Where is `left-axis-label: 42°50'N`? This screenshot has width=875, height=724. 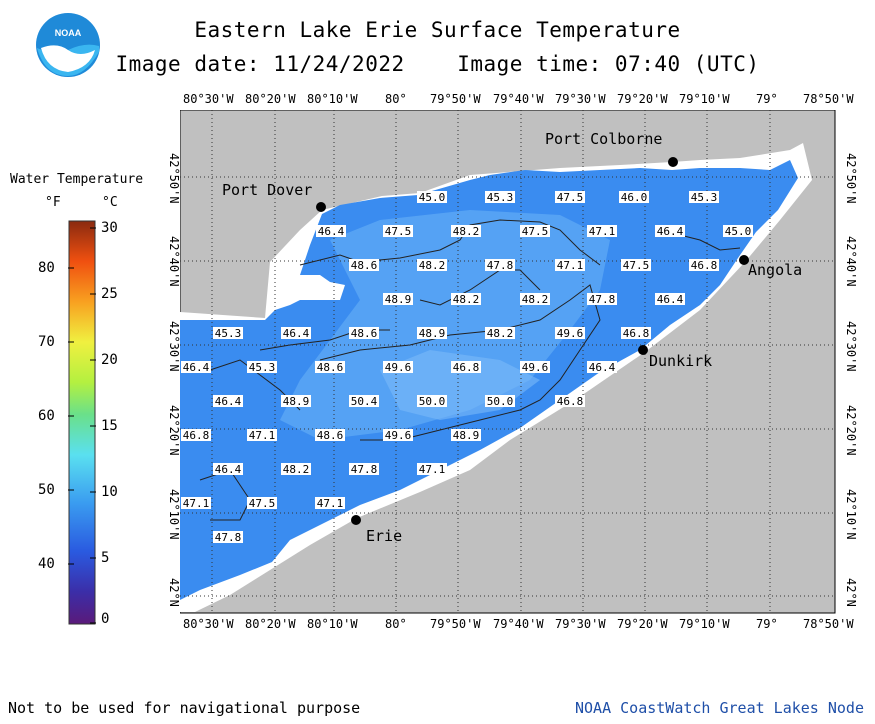 left-axis-label: 42°50'N is located at coordinates (174, 178).